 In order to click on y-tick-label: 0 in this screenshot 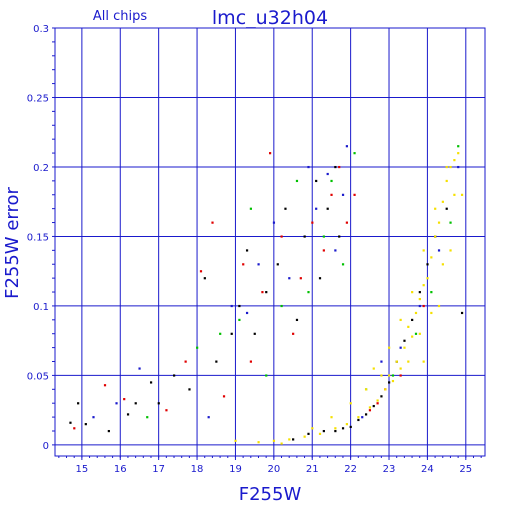, I will do `click(46, 446)`.